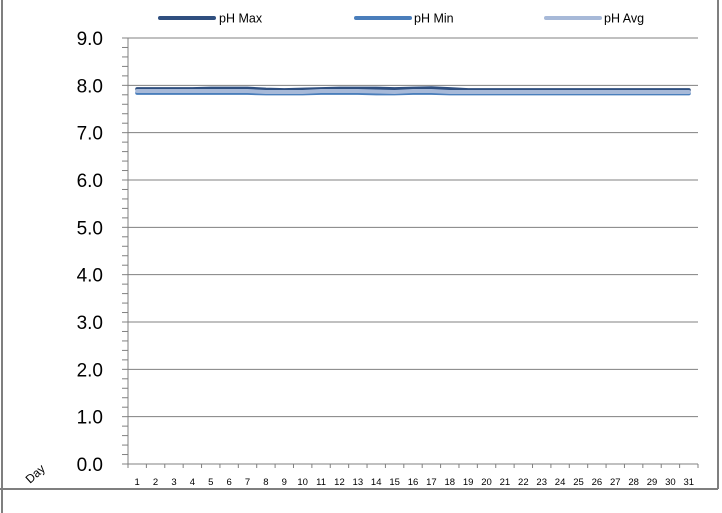 Image resolution: width=722 pixels, height=513 pixels. What do you see at coordinates (173, 482) in the screenshot?
I see `x-tick-label: 3` at bounding box center [173, 482].